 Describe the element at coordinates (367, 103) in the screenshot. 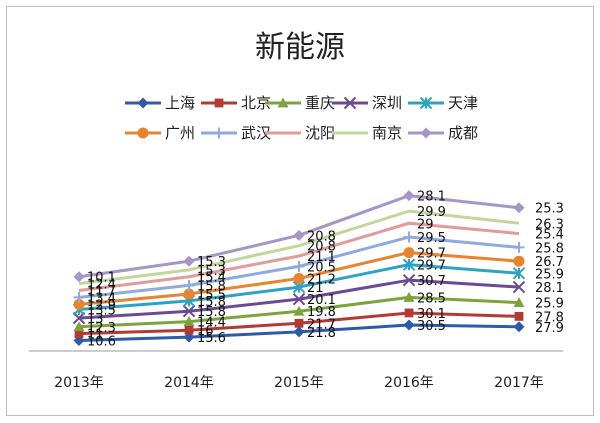

I see `legend-item: 深圳` at that location.